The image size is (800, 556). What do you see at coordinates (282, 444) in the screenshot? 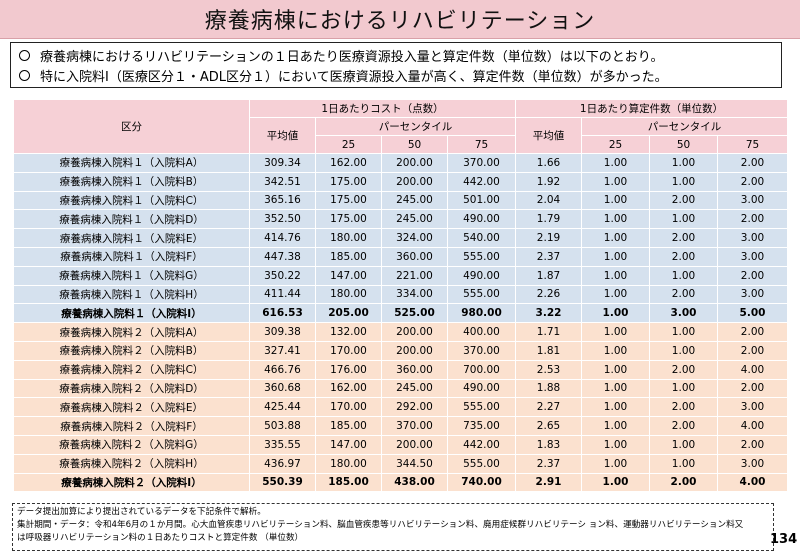
I see `table-cell: 335.55` at bounding box center [282, 444].